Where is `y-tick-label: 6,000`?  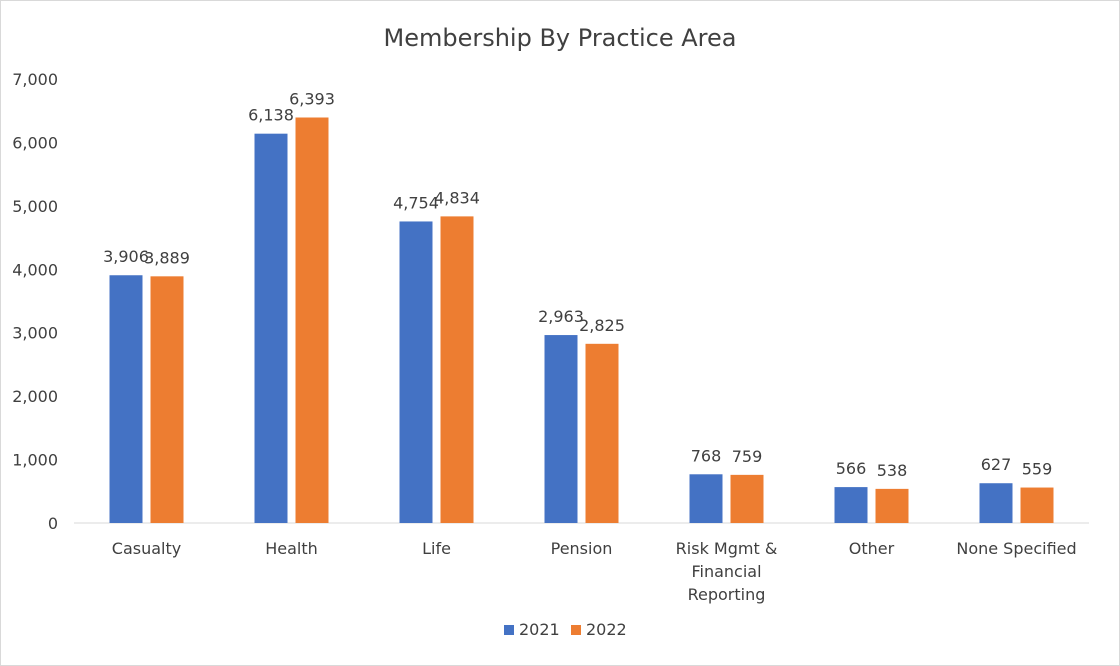 y-tick-label: 6,000 is located at coordinates (35, 142).